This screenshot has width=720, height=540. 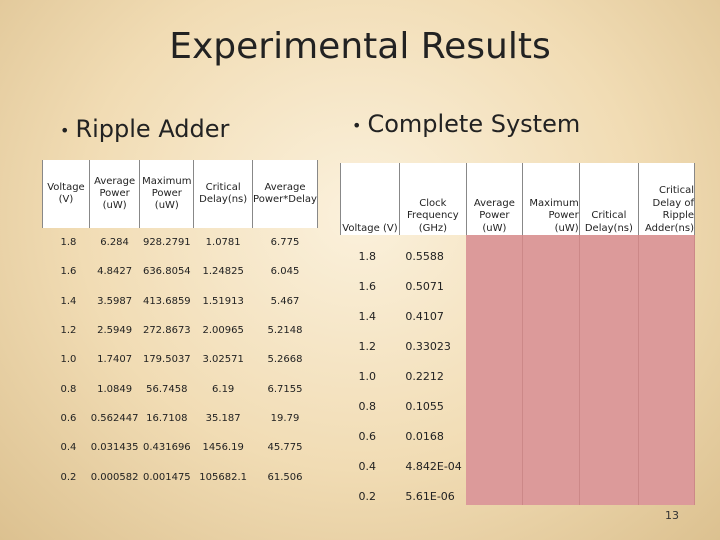 What do you see at coordinates (518, 340) in the screenshot?
I see `table-row: 1.2 0.33023` at bounding box center [518, 340].